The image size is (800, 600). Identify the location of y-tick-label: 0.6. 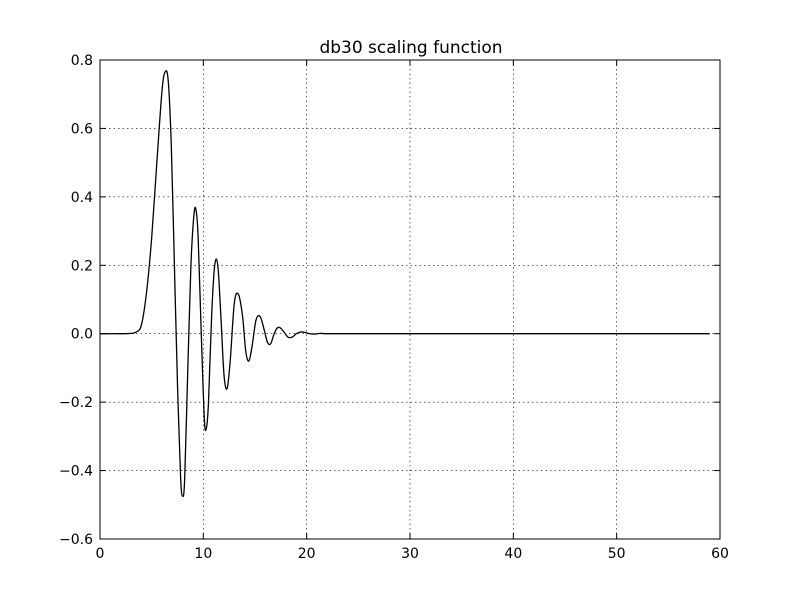
(82, 129).